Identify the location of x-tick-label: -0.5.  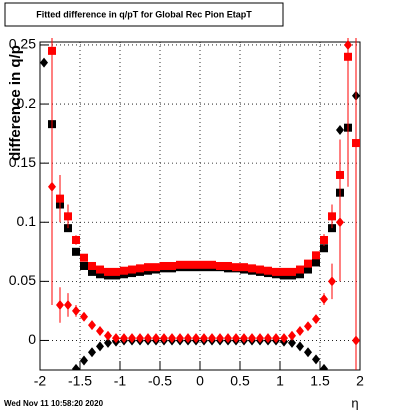
(160, 381).